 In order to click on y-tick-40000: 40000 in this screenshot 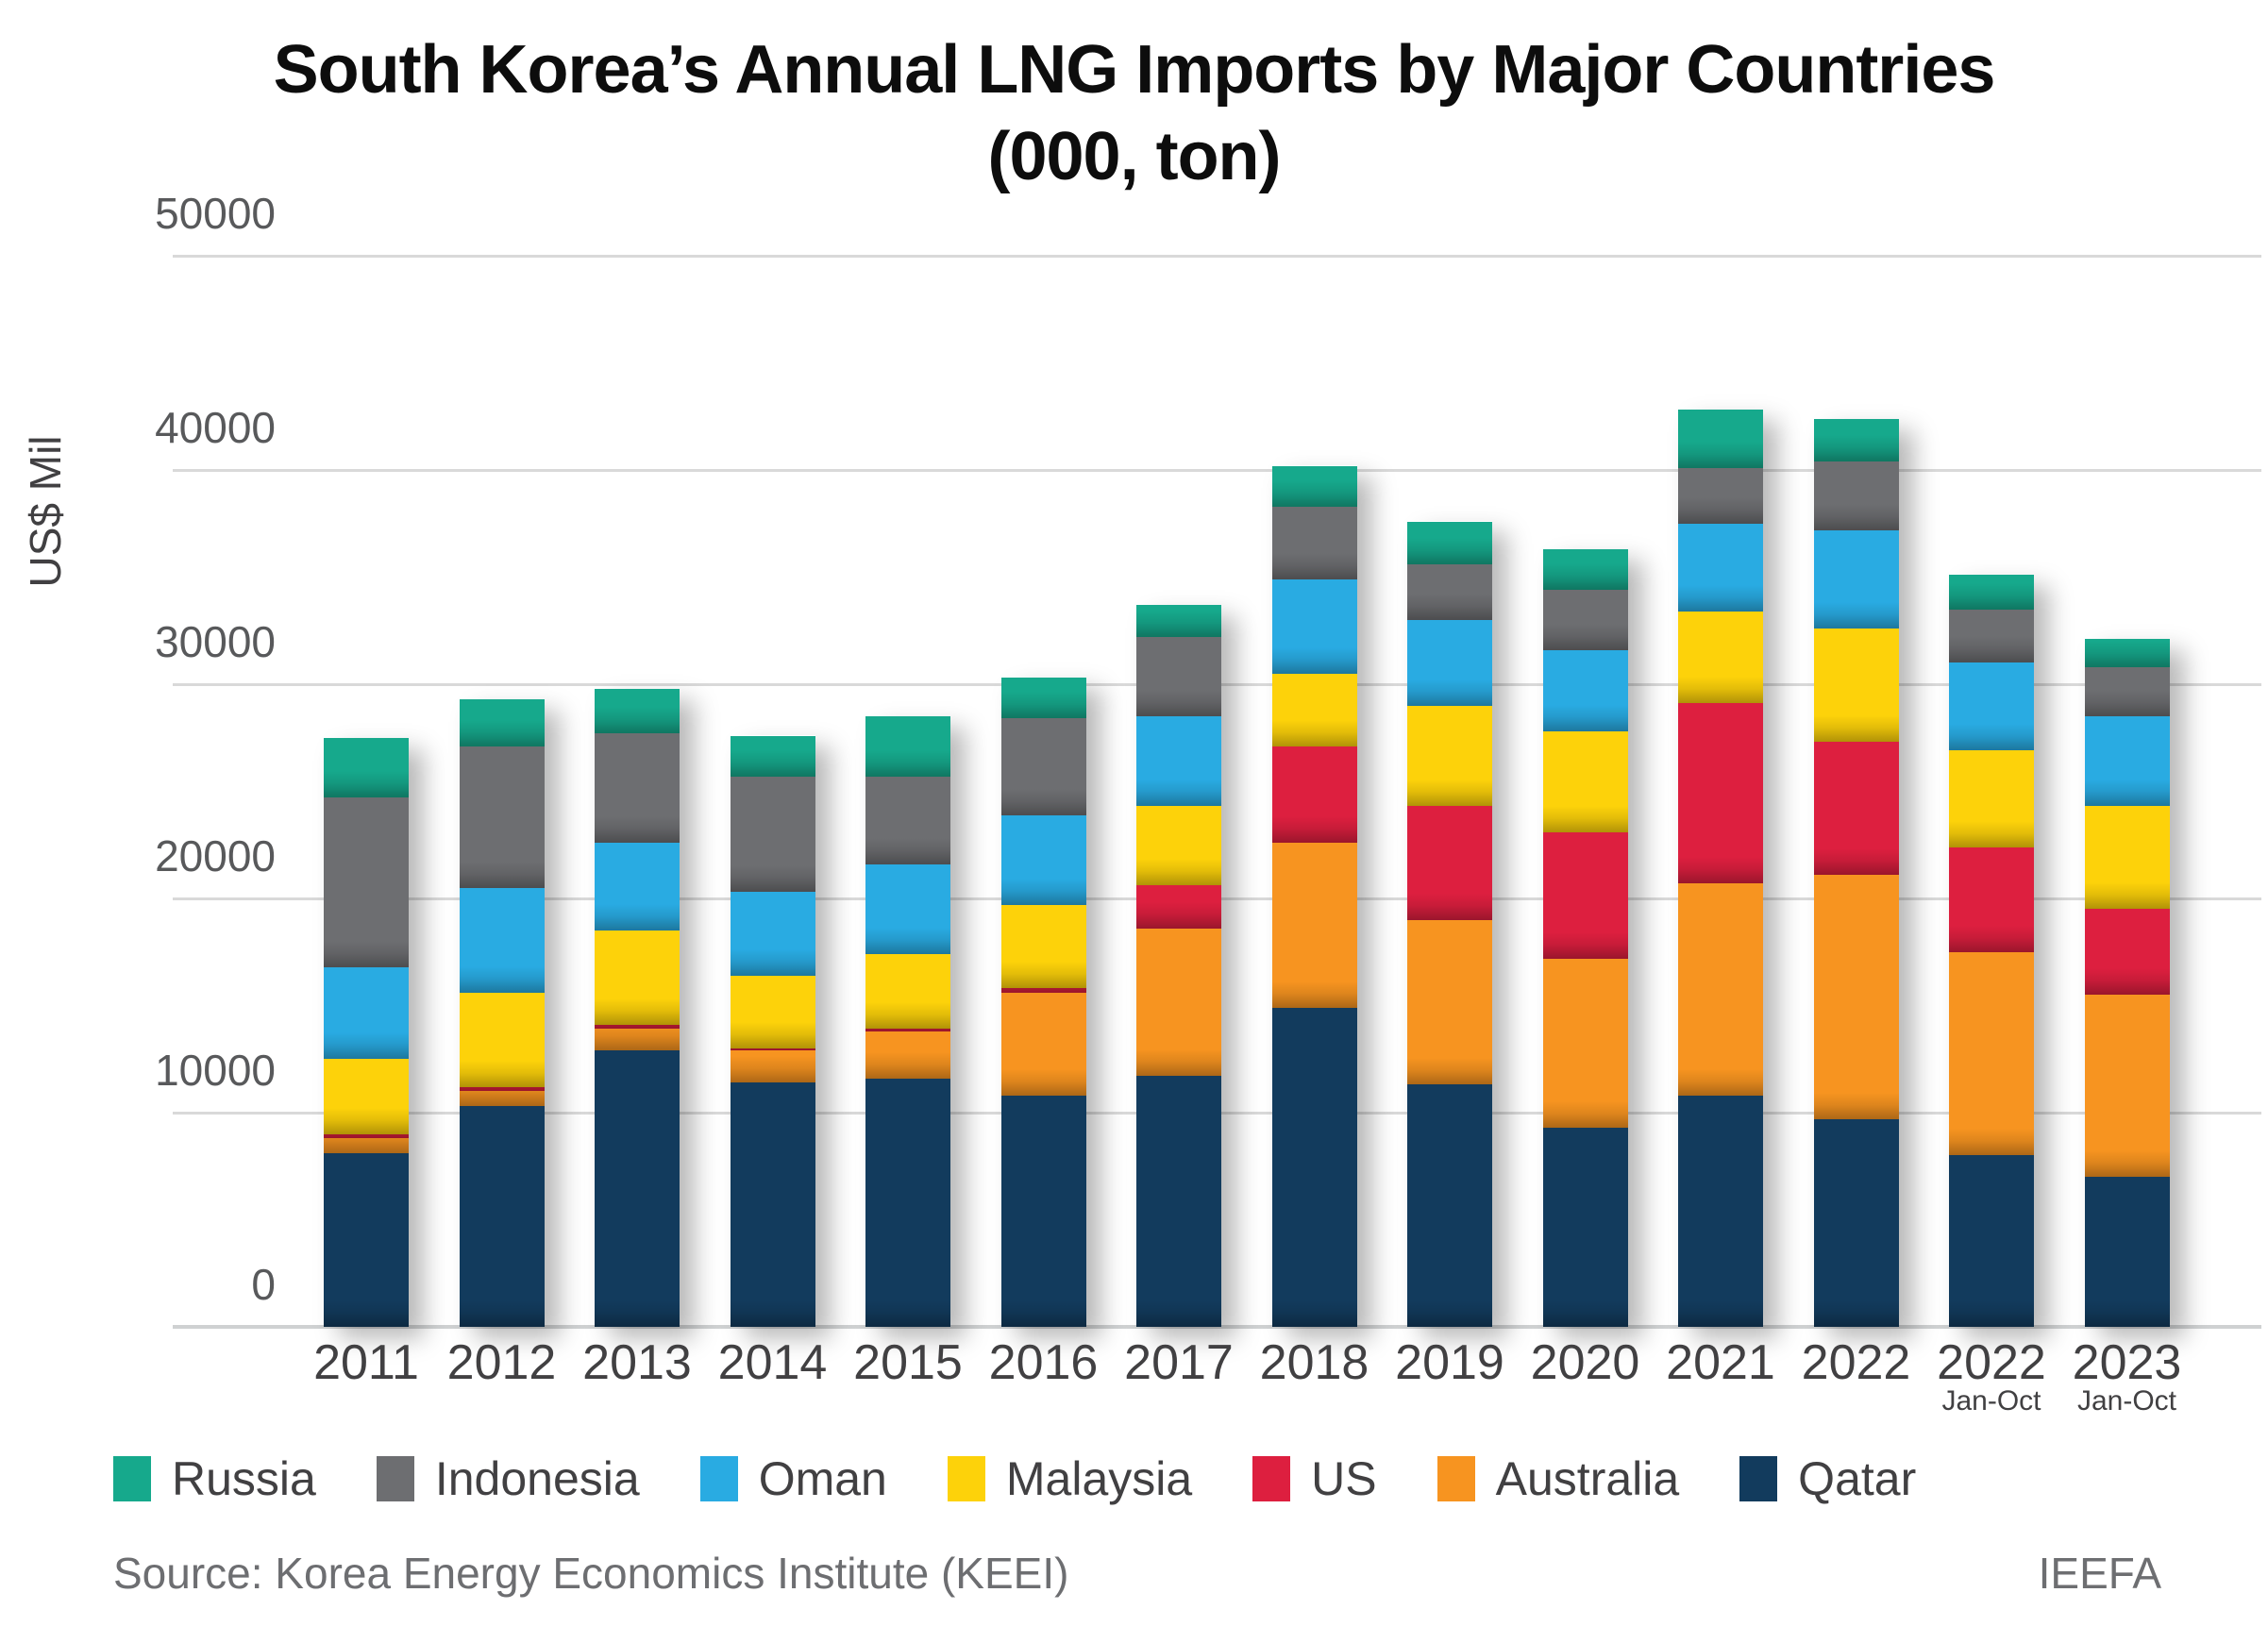, I will do `click(215, 427)`.